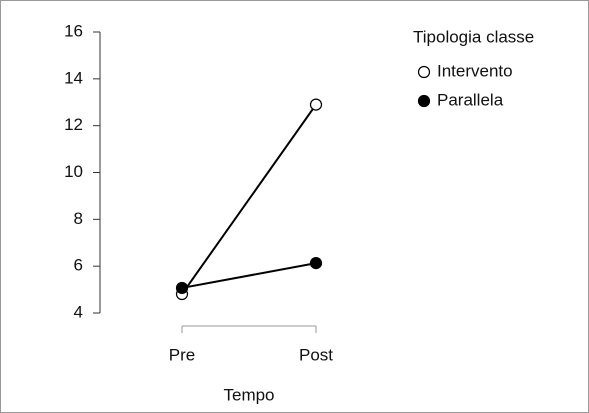 The width and height of the screenshot is (589, 413). What do you see at coordinates (473, 36) in the screenshot?
I see `legend-title: Tipologia classe` at bounding box center [473, 36].